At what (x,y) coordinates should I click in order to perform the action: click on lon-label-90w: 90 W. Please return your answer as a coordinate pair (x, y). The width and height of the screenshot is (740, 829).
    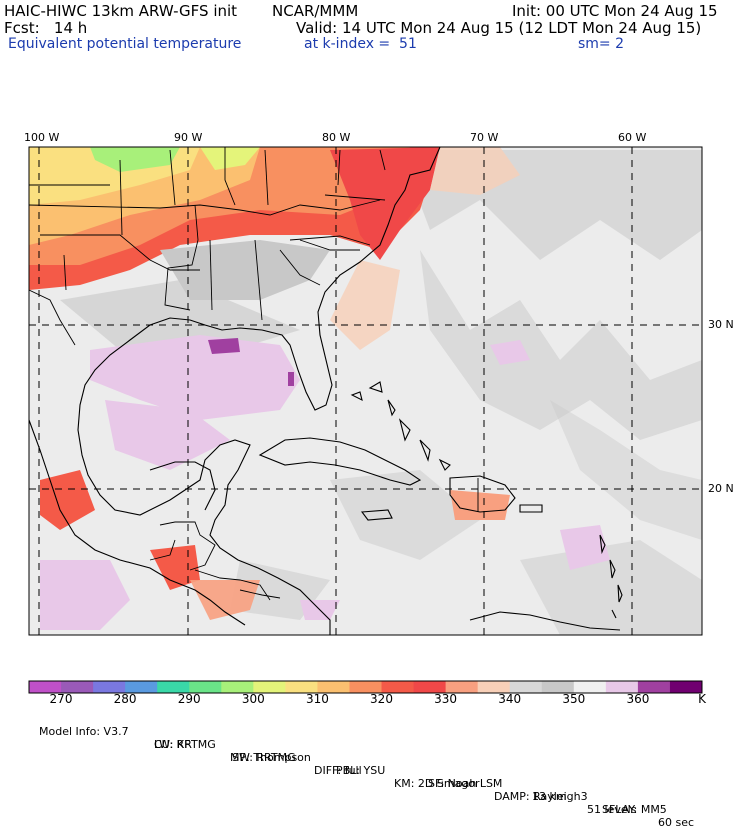
    Looking at the image, I should click on (188, 137).